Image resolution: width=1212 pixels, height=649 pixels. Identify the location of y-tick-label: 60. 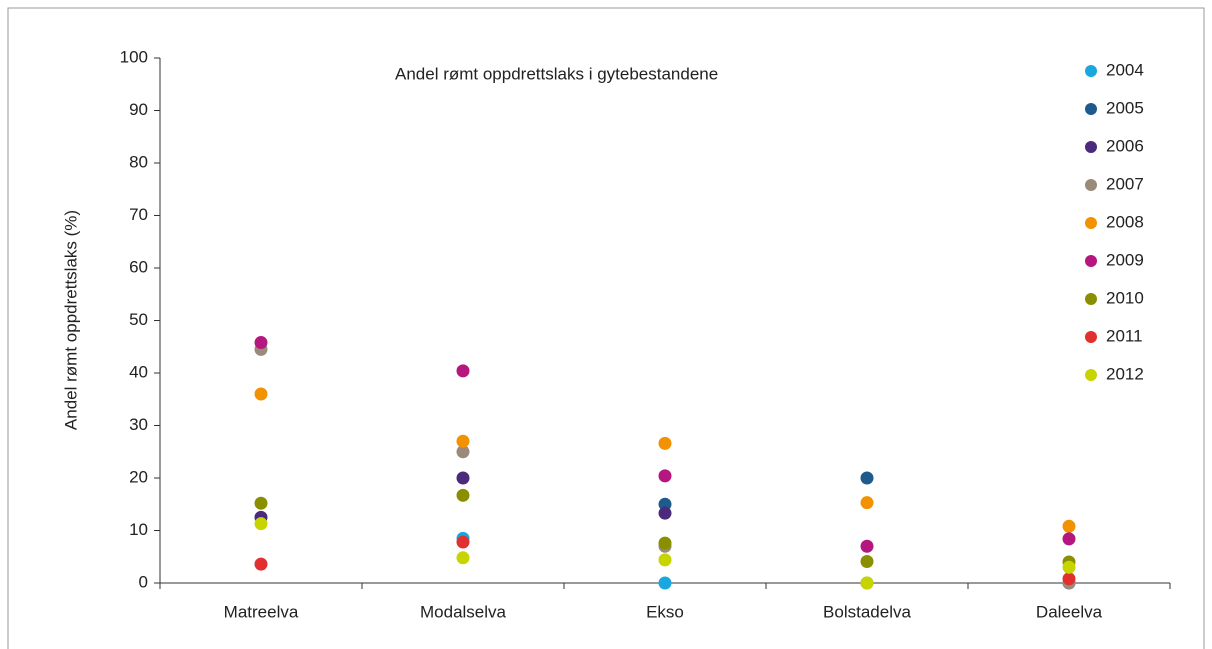
(138, 266).